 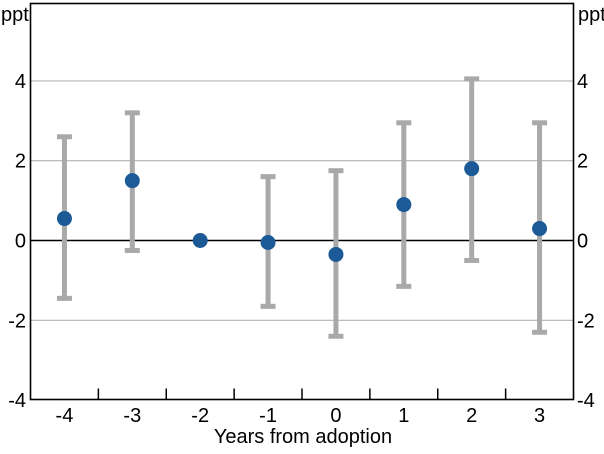 I want to click on y-tick-label-left: 4, so click(x=20, y=82).